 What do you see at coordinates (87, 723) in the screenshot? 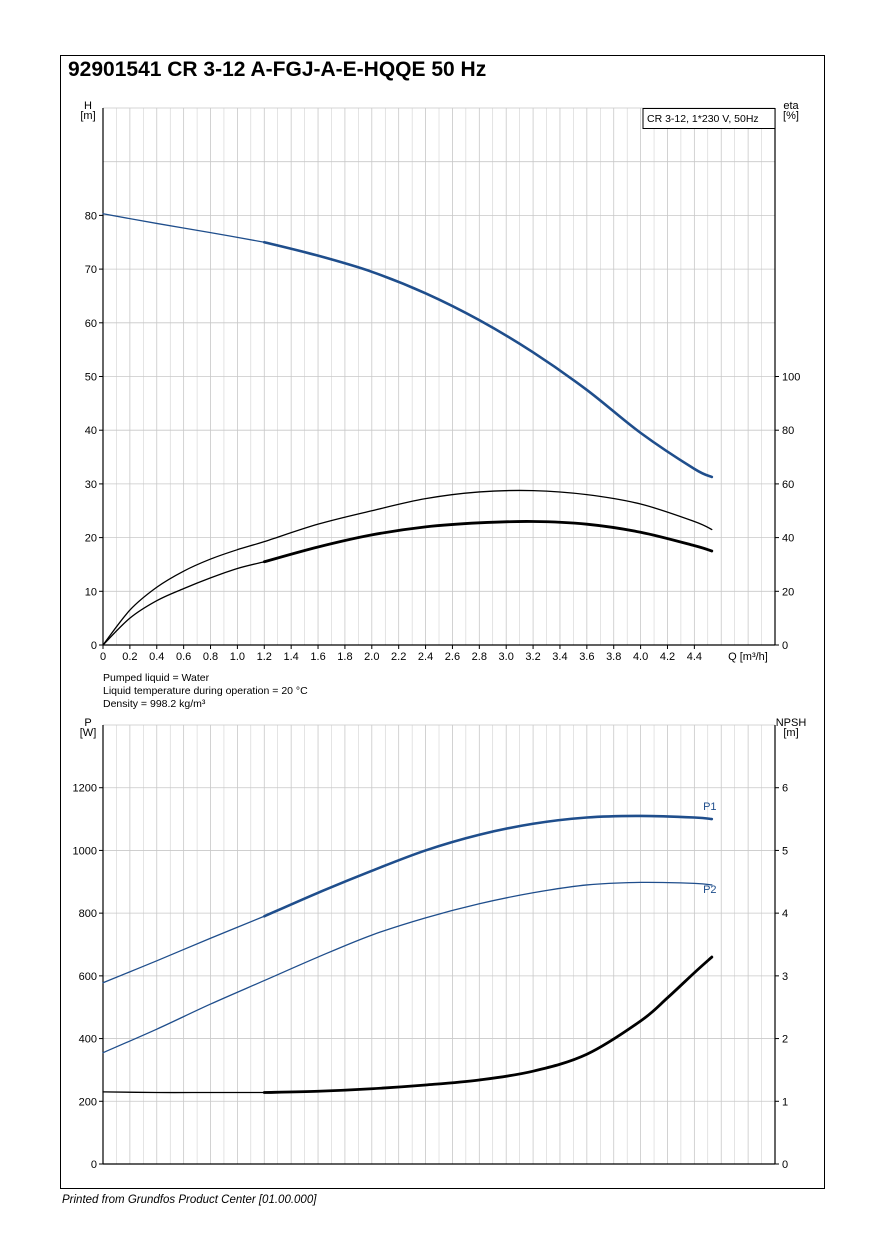
I see `bottom-y-label: P` at bounding box center [87, 723].